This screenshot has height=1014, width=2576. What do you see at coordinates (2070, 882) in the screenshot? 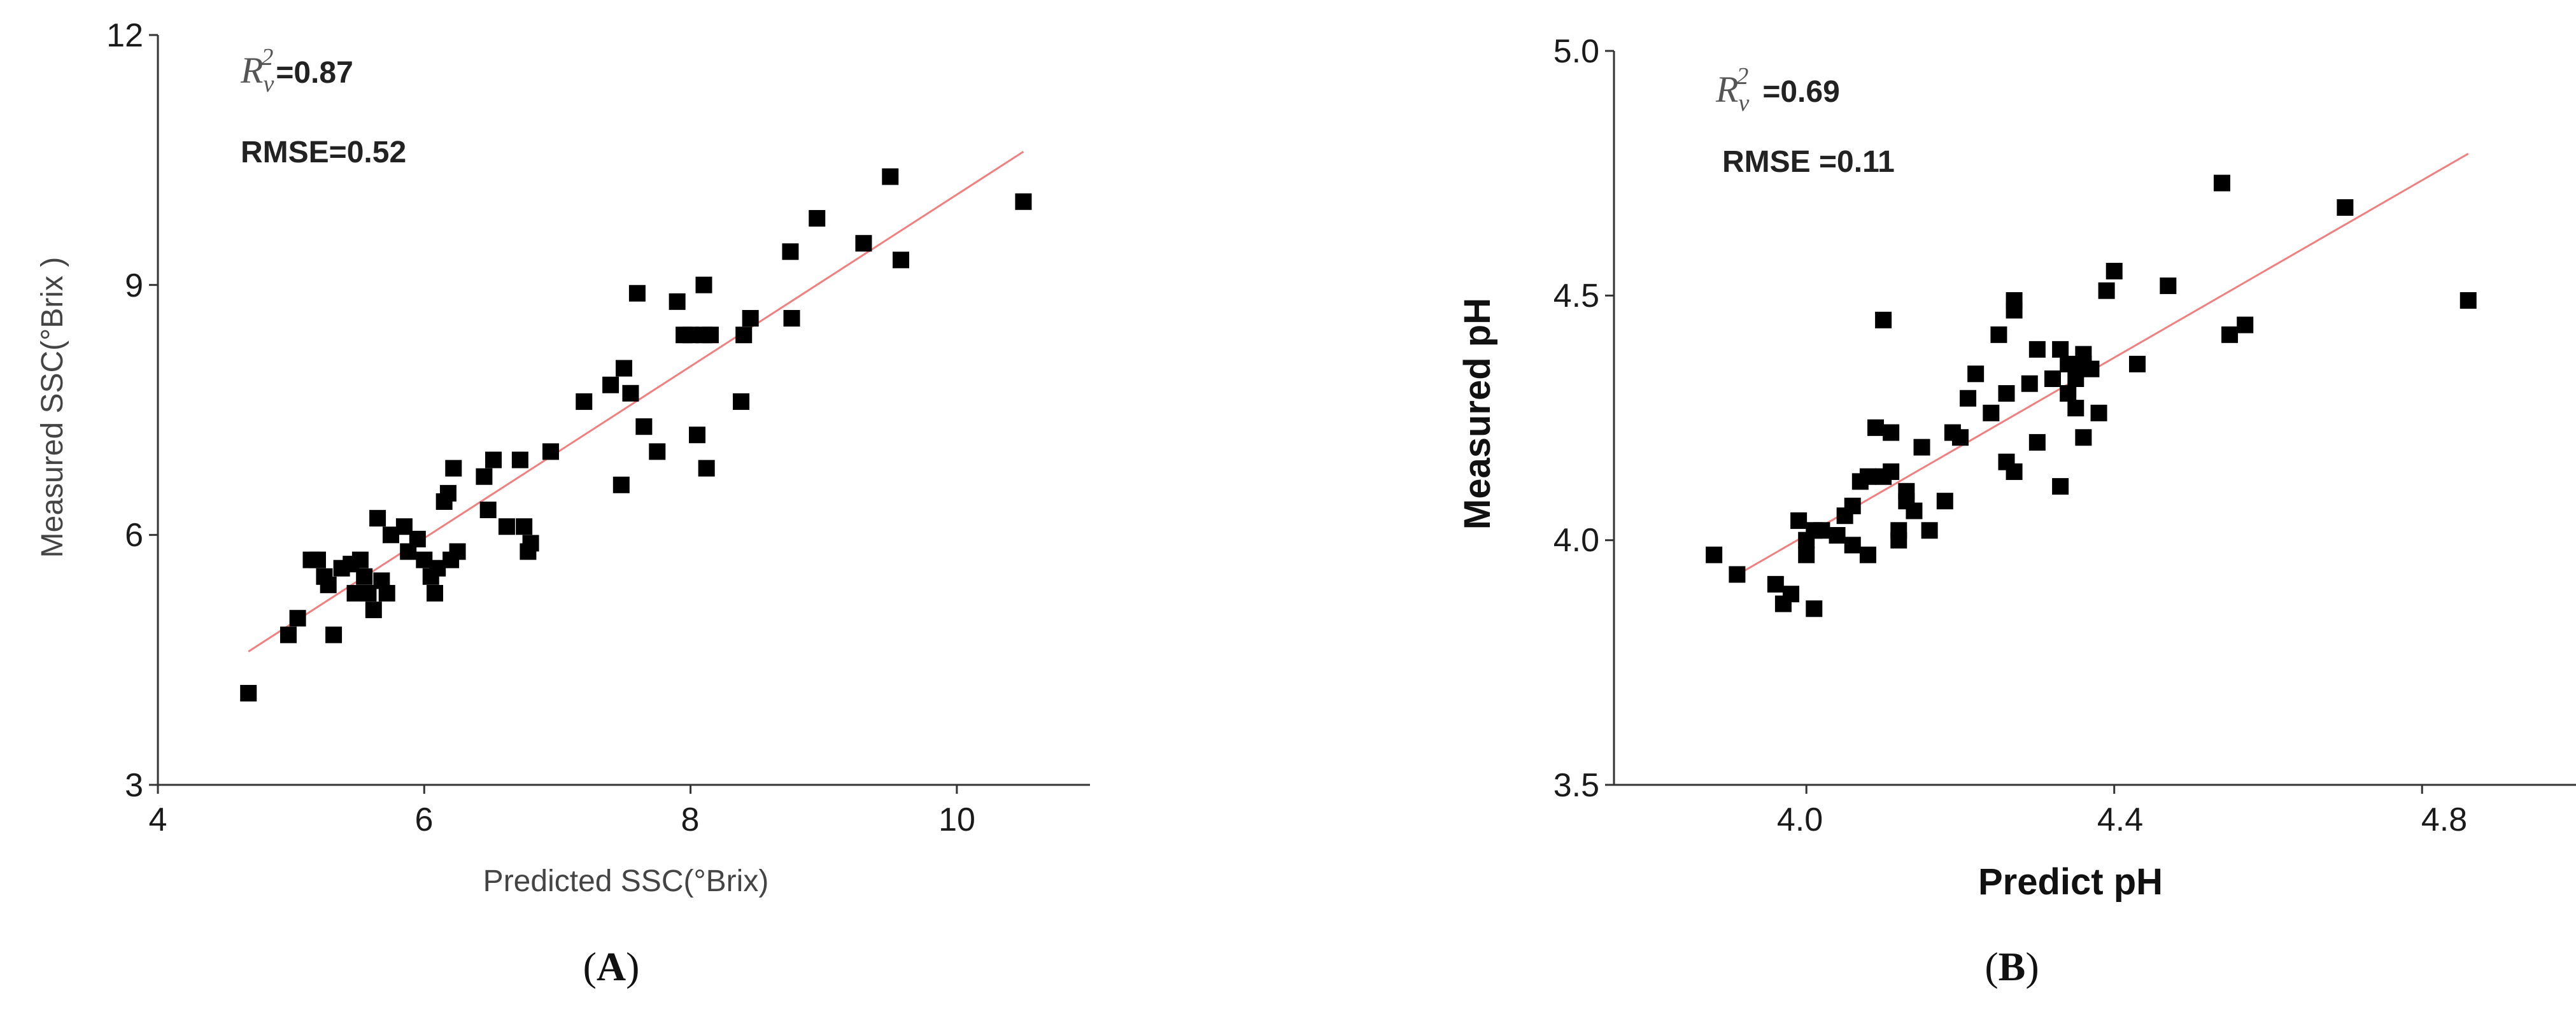
I see `chart-b-x-axis-label: Predict pH` at bounding box center [2070, 882].